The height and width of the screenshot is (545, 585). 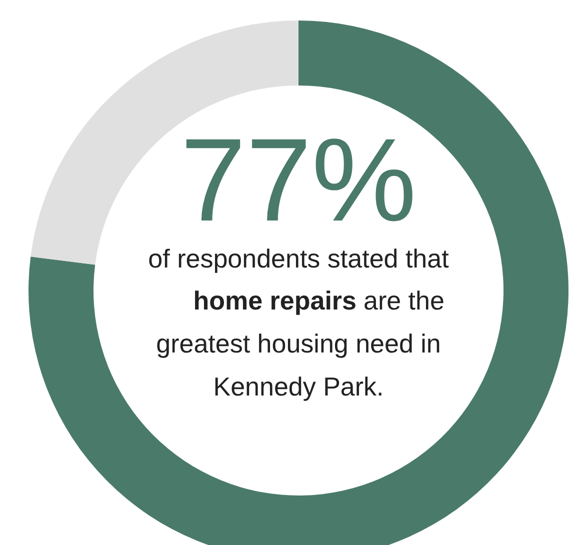 I want to click on text: of respondents stated that, so click(x=299, y=259).